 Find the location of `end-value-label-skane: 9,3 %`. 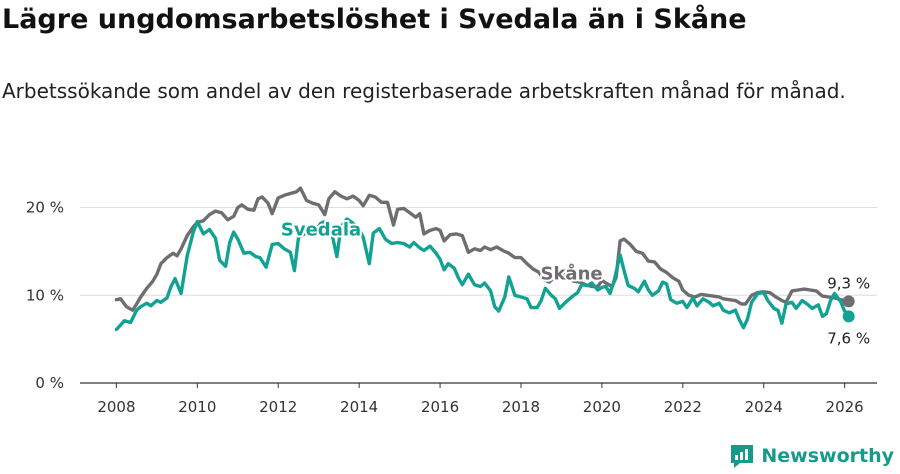

end-value-label-skane: 9,3 % is located at coordinates (848, 283).